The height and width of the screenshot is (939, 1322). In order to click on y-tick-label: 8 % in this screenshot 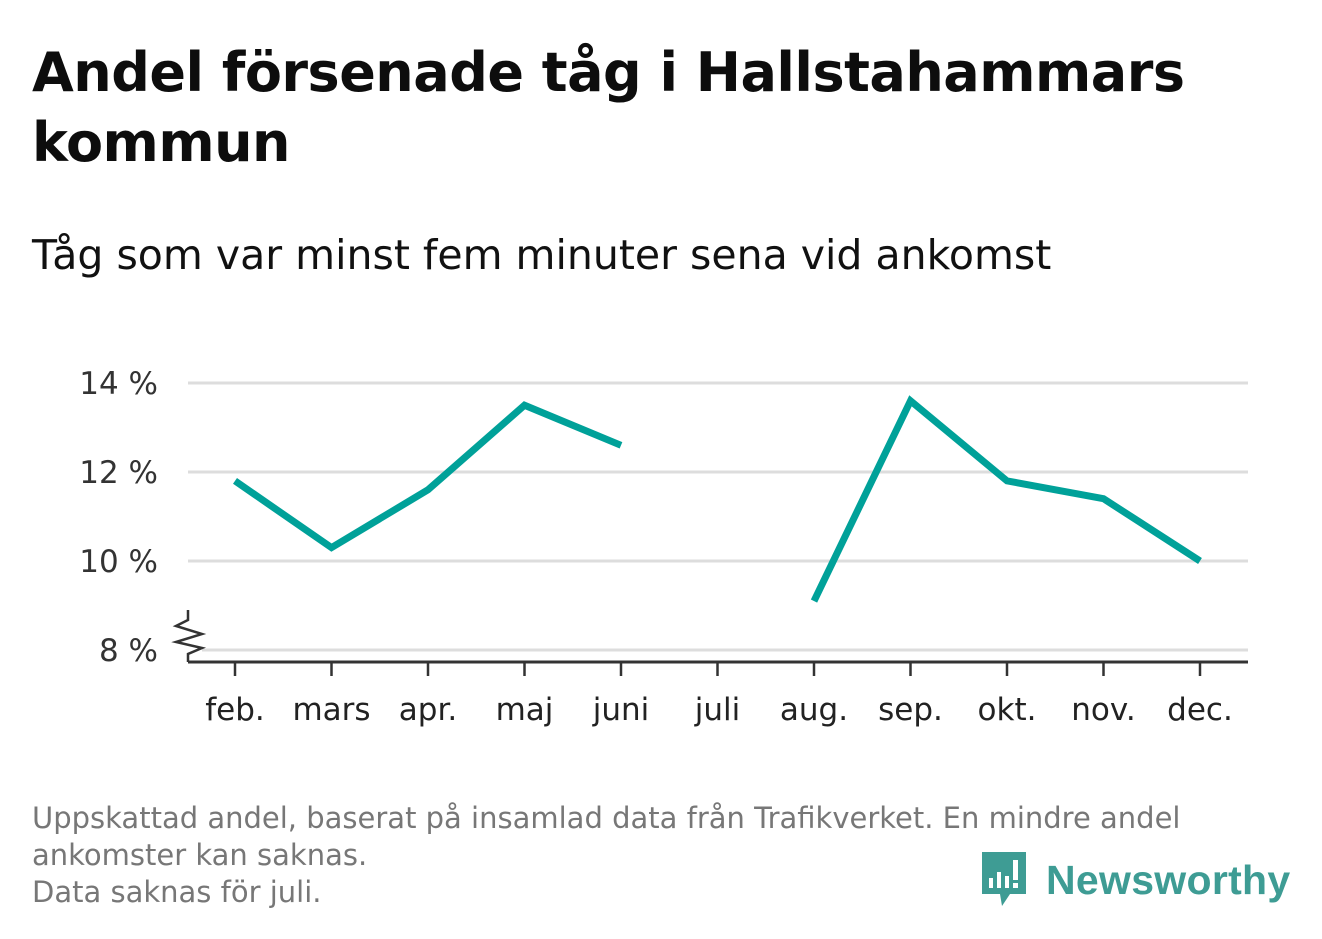, I will do `click(128, 651)`.